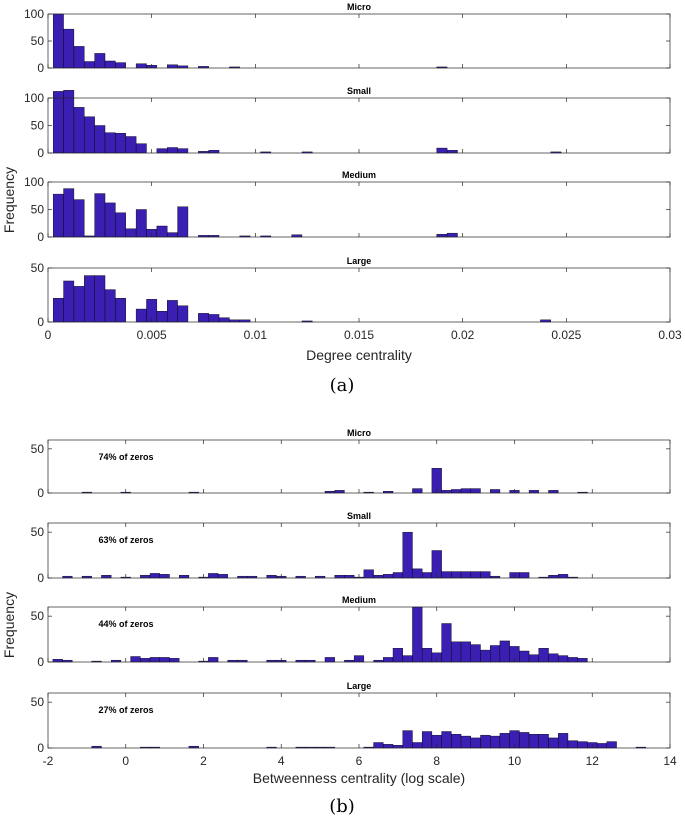 The image size is (685, 829). What do you see at coordinates (126, 624) in the screenshot?
I see `zeros-annotation: 44% of zeros` at bounding box center [126, 624].